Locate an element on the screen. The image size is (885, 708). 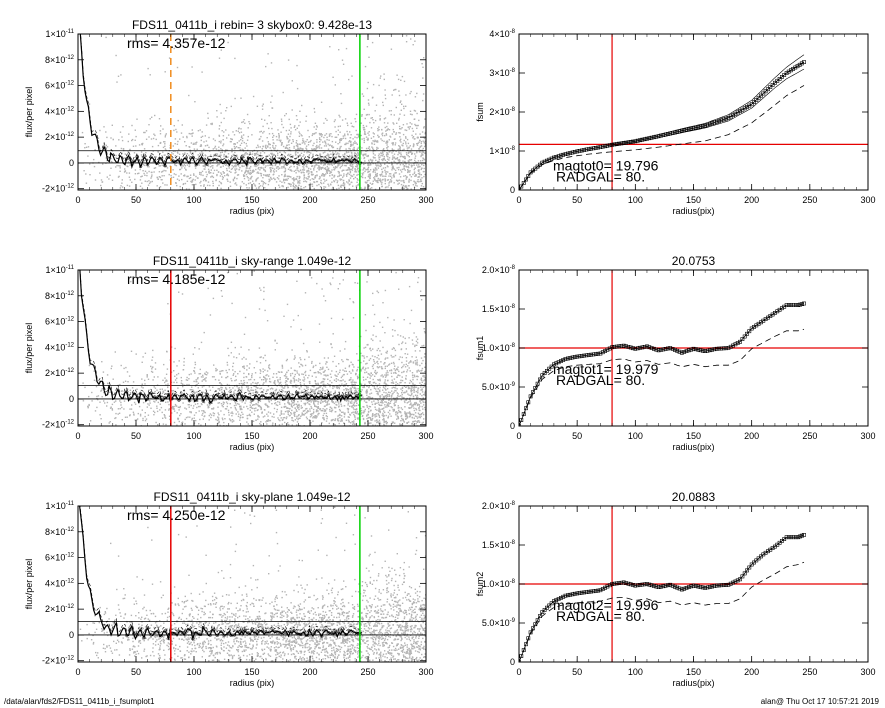
y-tick-label: 5.0×10-9 is located at coordinates (499, 623).